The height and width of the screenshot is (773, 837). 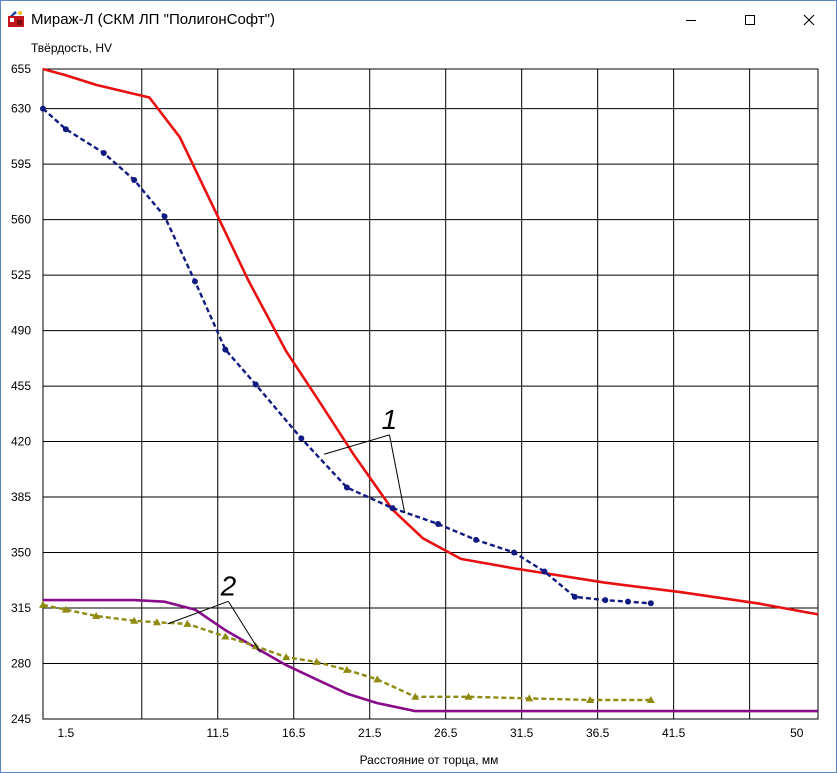 What do you see at coordinates (522, 733) in the screenshot?
I see `x-tick-label: 31.5` at bounding box center [522, 733].